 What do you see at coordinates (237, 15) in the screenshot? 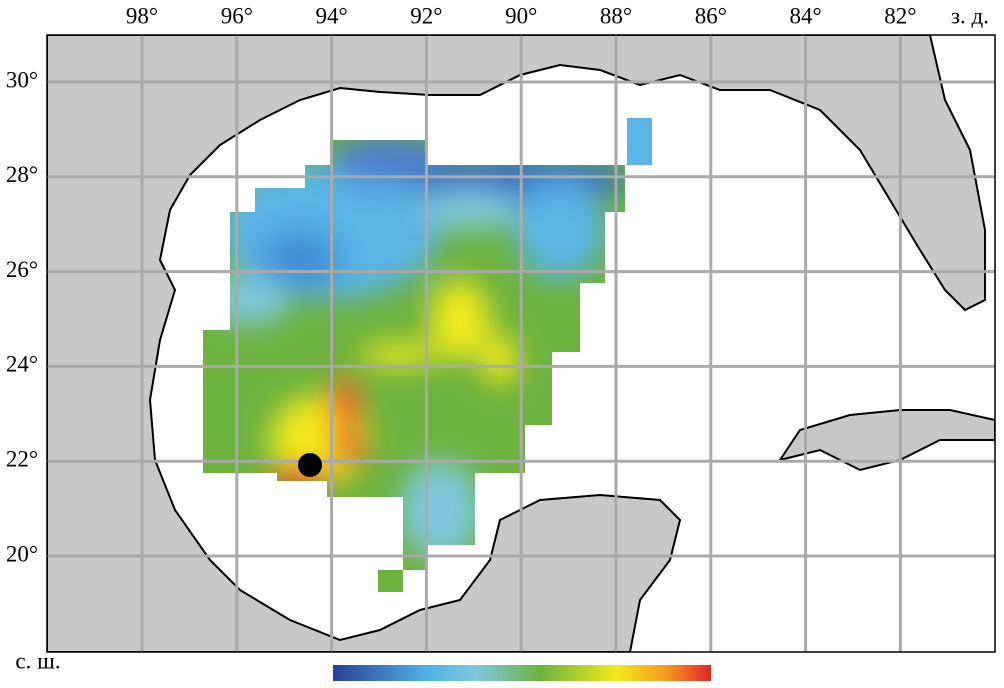
I see `longitude-label: 96°` at bounding box center [237, 15].